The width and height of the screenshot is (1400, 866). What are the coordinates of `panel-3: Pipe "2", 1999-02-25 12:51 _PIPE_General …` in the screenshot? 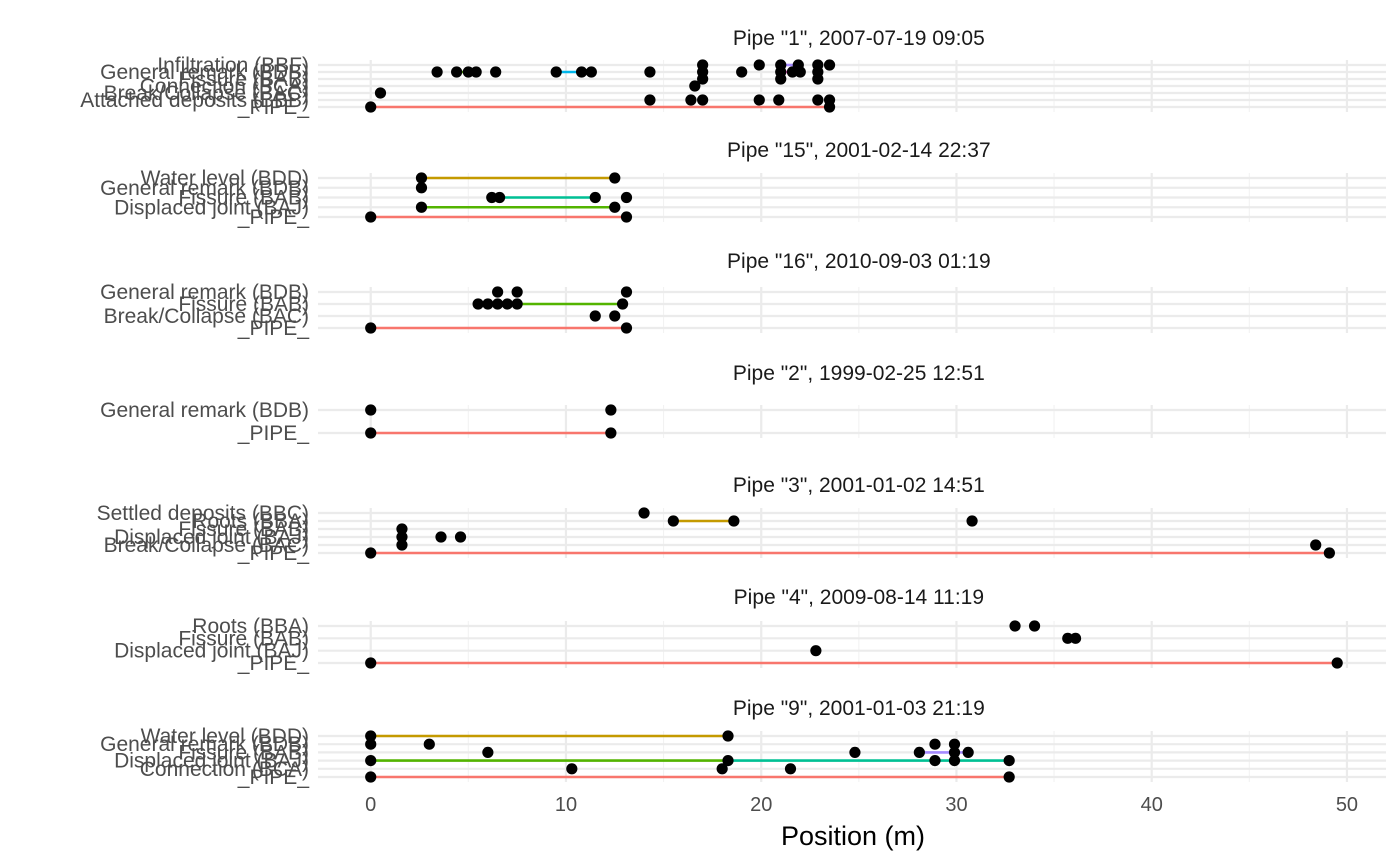 It's located at (743, 403).